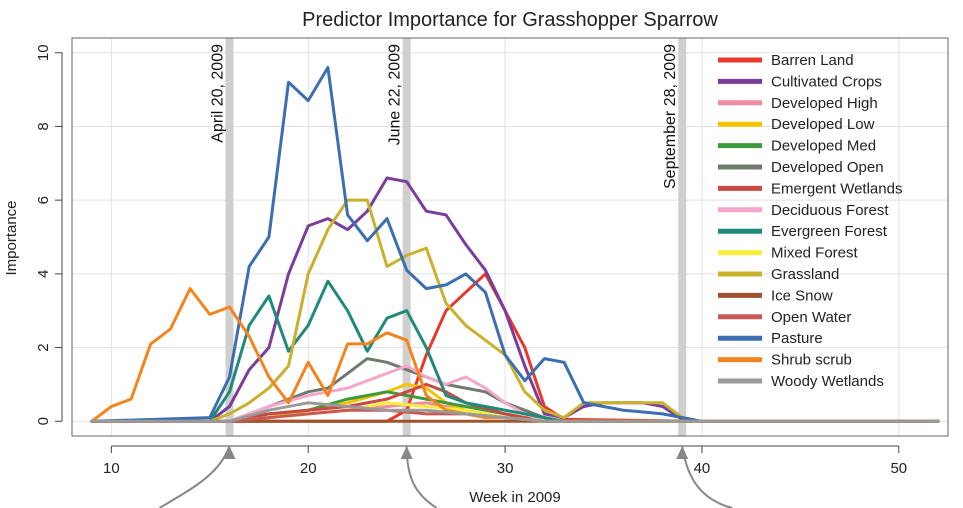 This screenshot has height=508, width=963. What do you see at coordinates (514, 497) in the screenshot?
I see `x-axis-label: Week in 2009` at bounding box center [514, 497].